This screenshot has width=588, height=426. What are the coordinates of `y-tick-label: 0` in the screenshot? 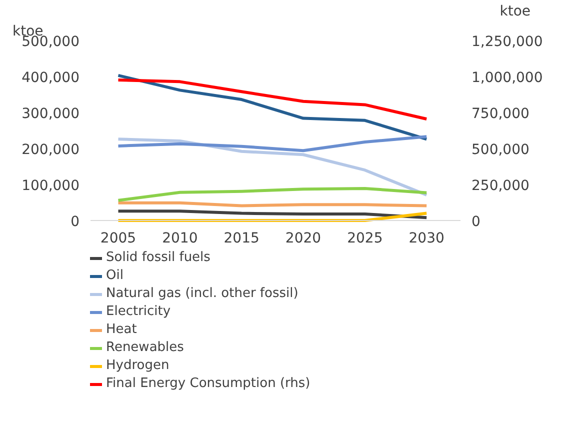 It's located at (75, 222).